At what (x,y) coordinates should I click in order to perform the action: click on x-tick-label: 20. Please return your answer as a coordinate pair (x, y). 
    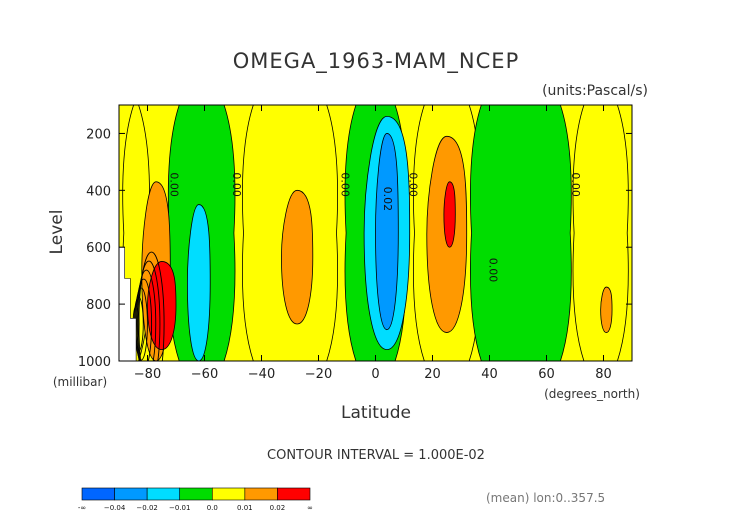
    Looking at the image, I should click on (432, 374).